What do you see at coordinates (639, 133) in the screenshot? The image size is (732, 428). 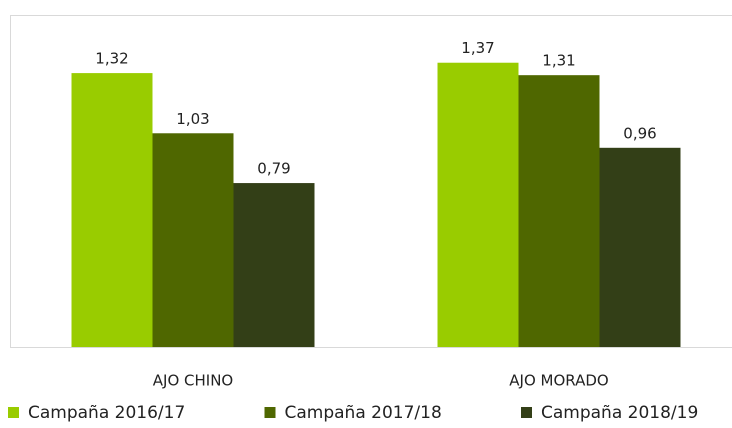 I see `data-label: 0,96` at bounding box center [639, 133].